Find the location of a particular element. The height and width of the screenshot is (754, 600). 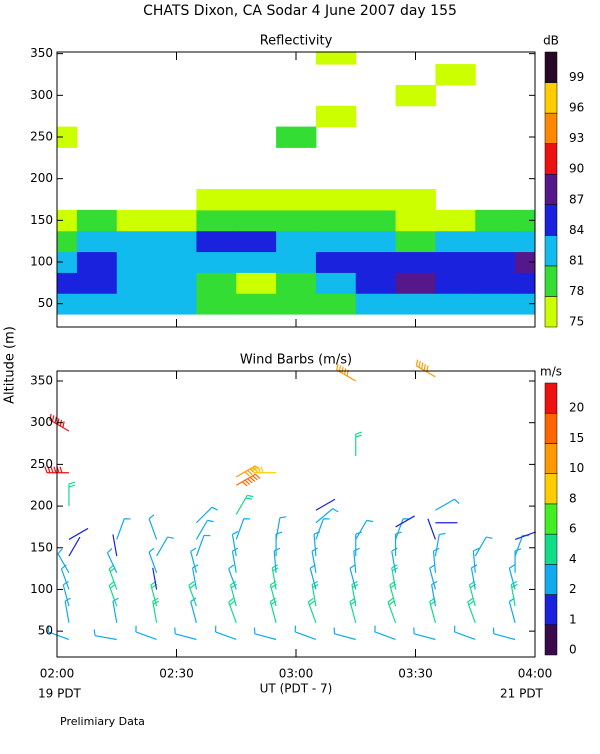

right-note: 21 PDT is located at coordinates (522, 694).